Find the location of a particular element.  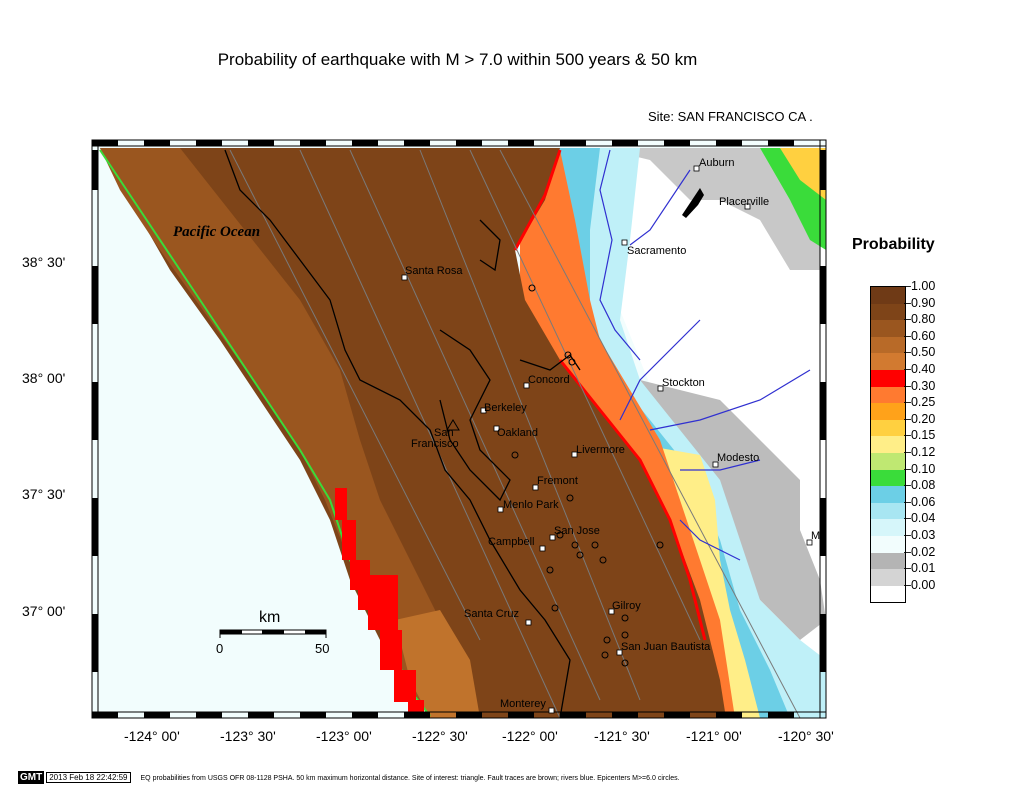

offshore-red-cells is located at coordinates (379, 602).